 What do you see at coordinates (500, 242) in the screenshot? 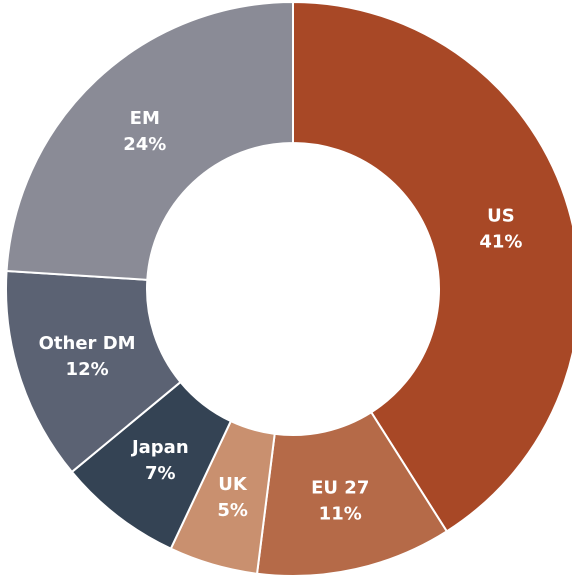
I see `segment-value: 41%` at bounding box center [500, 242].